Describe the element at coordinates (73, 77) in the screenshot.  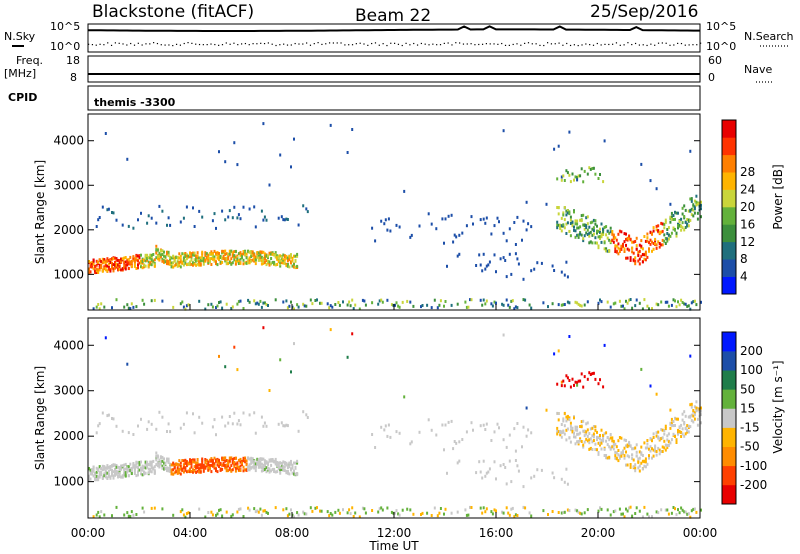
I see `freq-tick-8: 8` at that location.